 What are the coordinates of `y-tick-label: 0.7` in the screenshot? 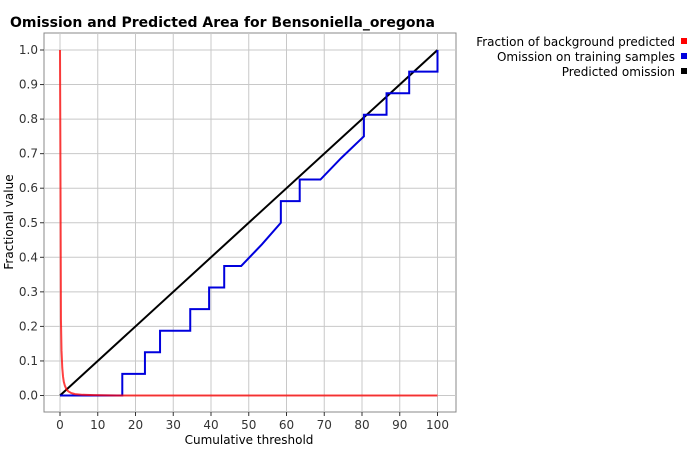 It's located at (28, 154).